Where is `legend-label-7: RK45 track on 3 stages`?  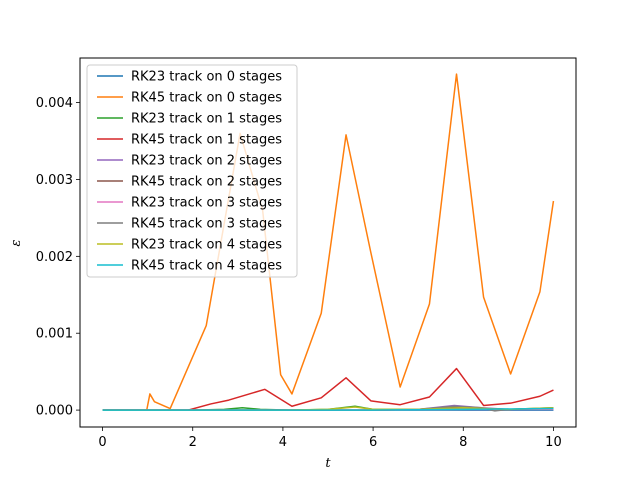
legend-label-7: RK45 track on 3 stages is located at coordinates (206, 224).